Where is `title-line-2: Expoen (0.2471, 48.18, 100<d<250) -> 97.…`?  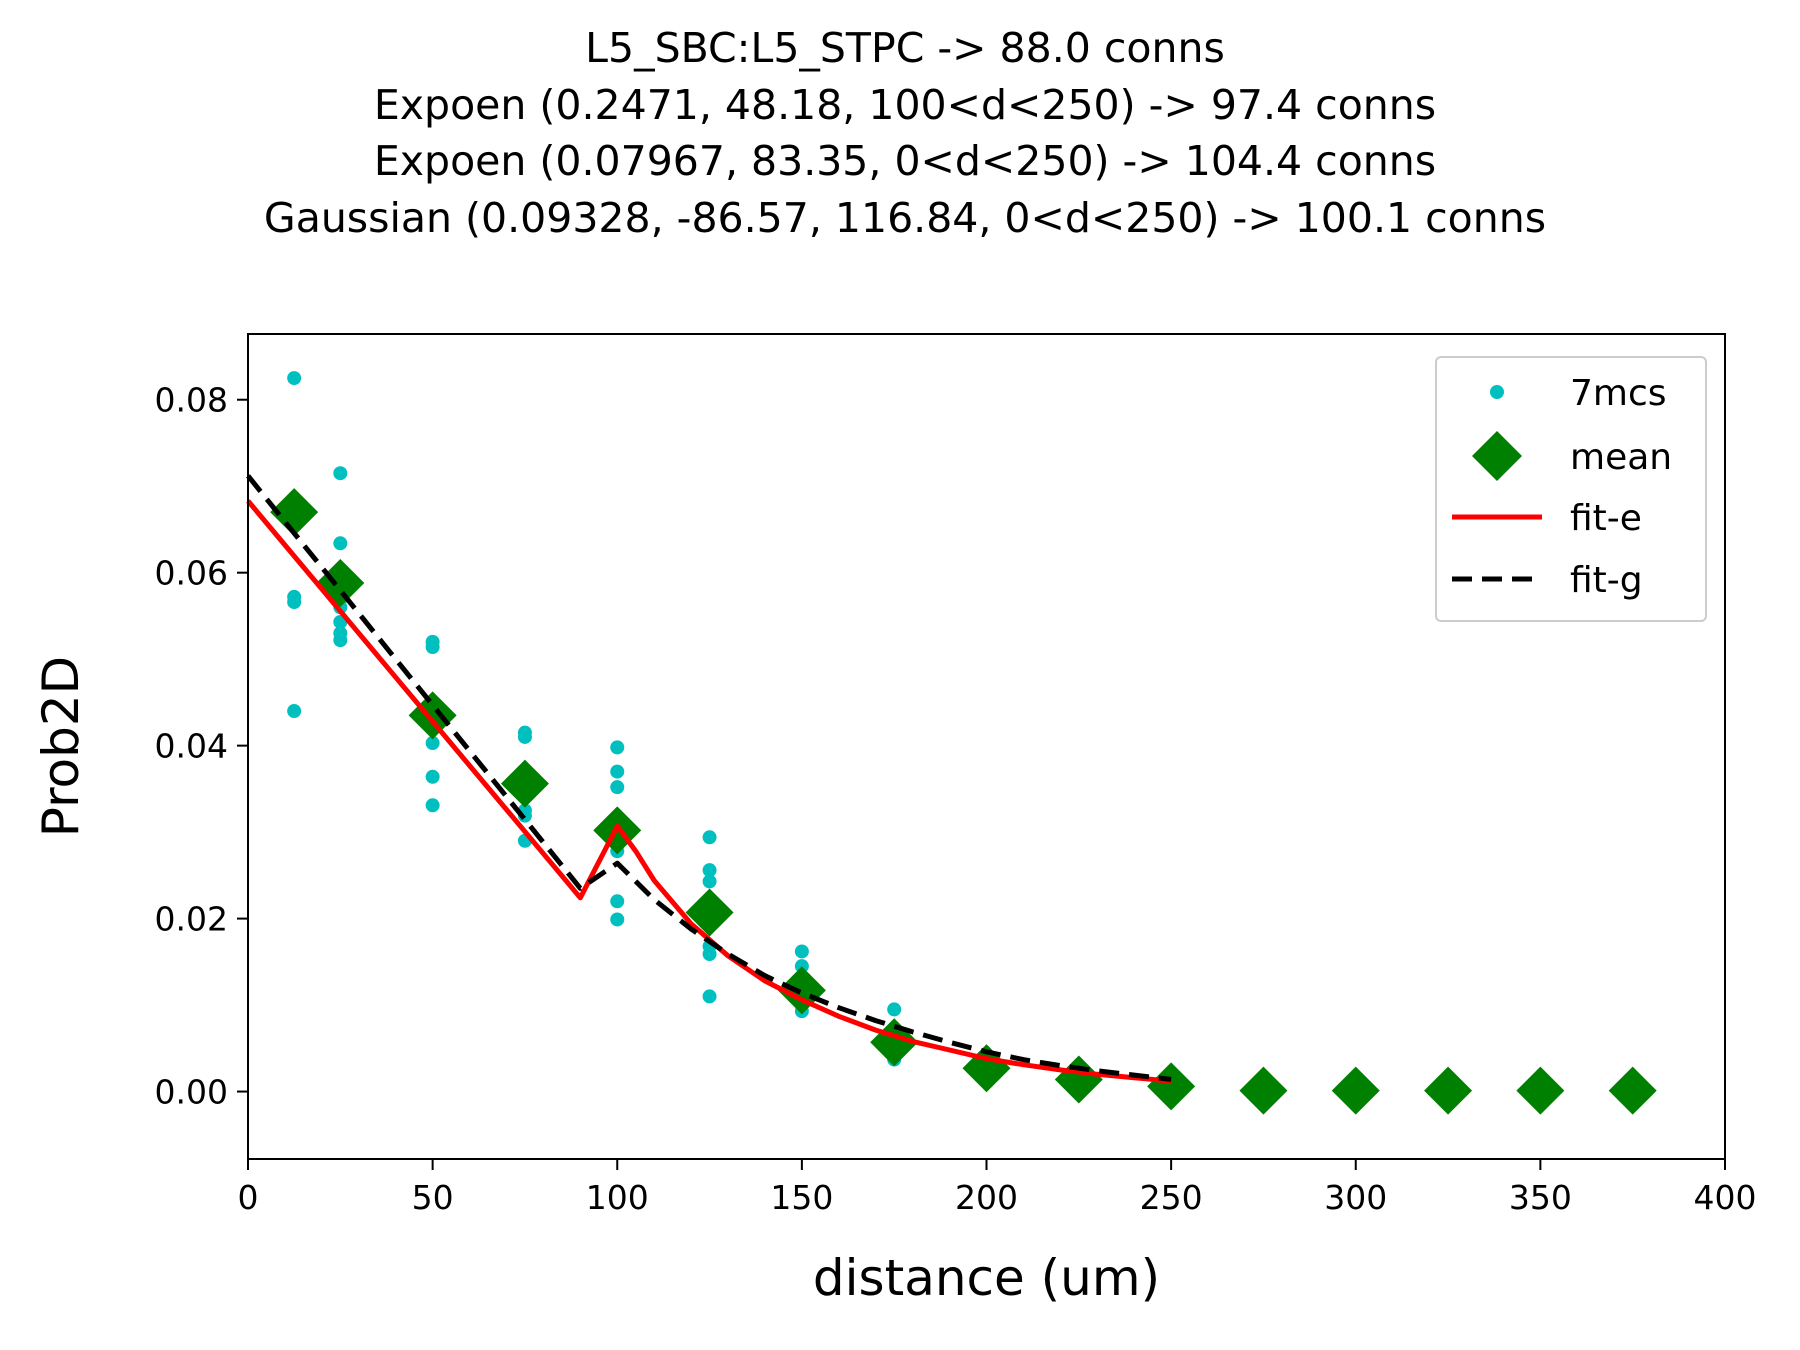 title-line-2: Expoen (0.2471, 48.18, 100<d<250) -> 97.… is located at coordinates (905, 105).